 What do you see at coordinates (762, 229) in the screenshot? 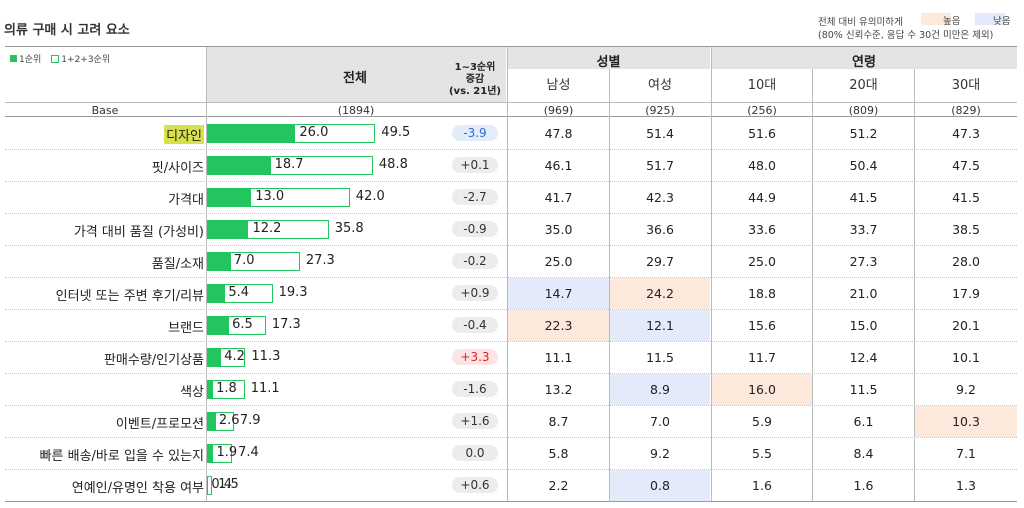
I see `cell-10s: 33.6` at bounding box center [762, 229].